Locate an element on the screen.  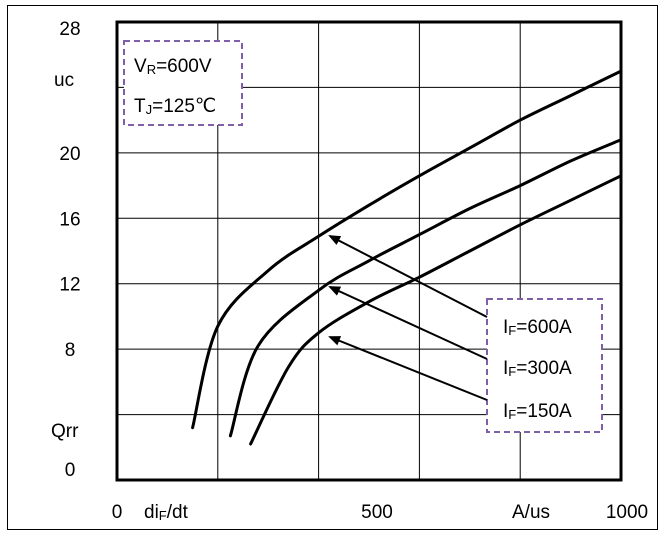
y-tick-label: 0 is located at coordinates (70, 470).